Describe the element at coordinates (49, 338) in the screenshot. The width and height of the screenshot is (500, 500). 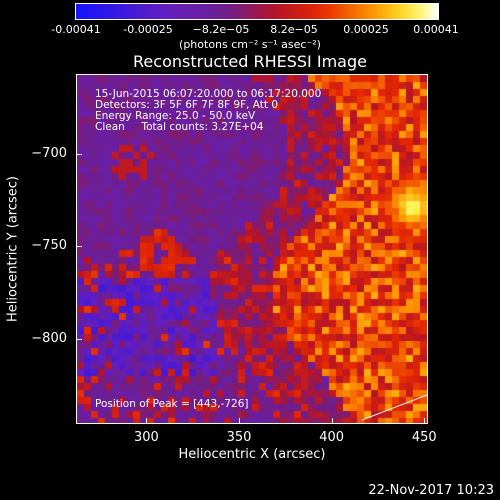
I see `y-tick-label: −800` at that location.